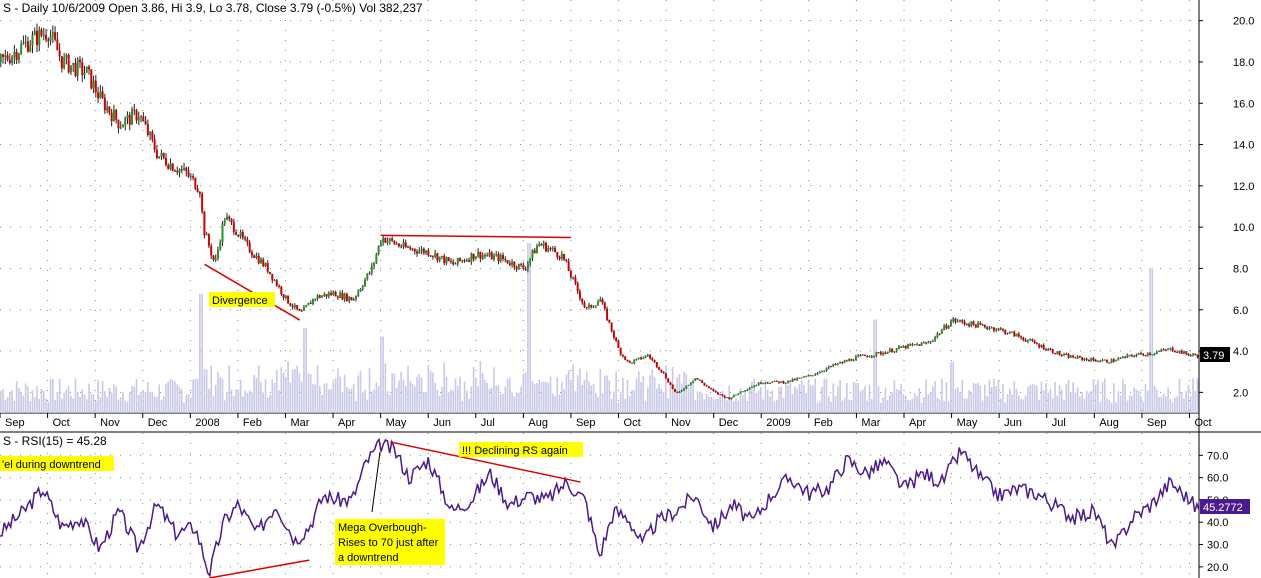  What do you see at coordinates (485, 462) in the screenshot?
I see `rsi-declining-trendline` at bounding box center [485, 462].